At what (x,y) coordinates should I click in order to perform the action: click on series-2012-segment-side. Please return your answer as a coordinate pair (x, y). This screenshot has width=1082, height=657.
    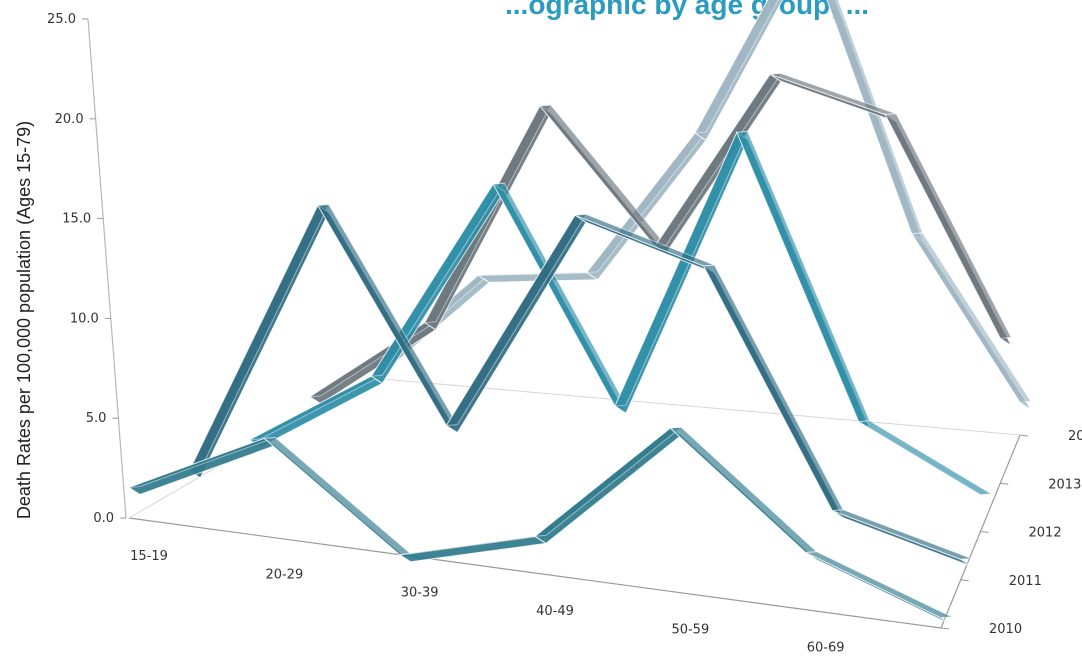
    Looking at the image, I should click on (316, 411).